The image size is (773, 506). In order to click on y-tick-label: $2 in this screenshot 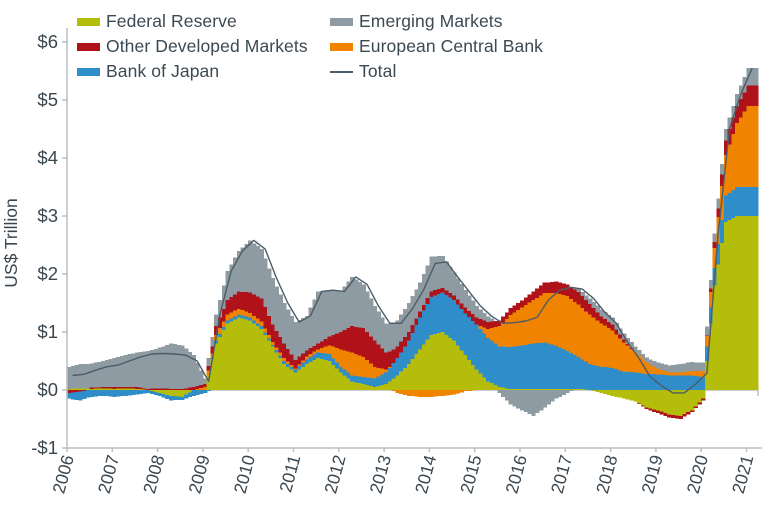, I will do `click(47, 273)`.